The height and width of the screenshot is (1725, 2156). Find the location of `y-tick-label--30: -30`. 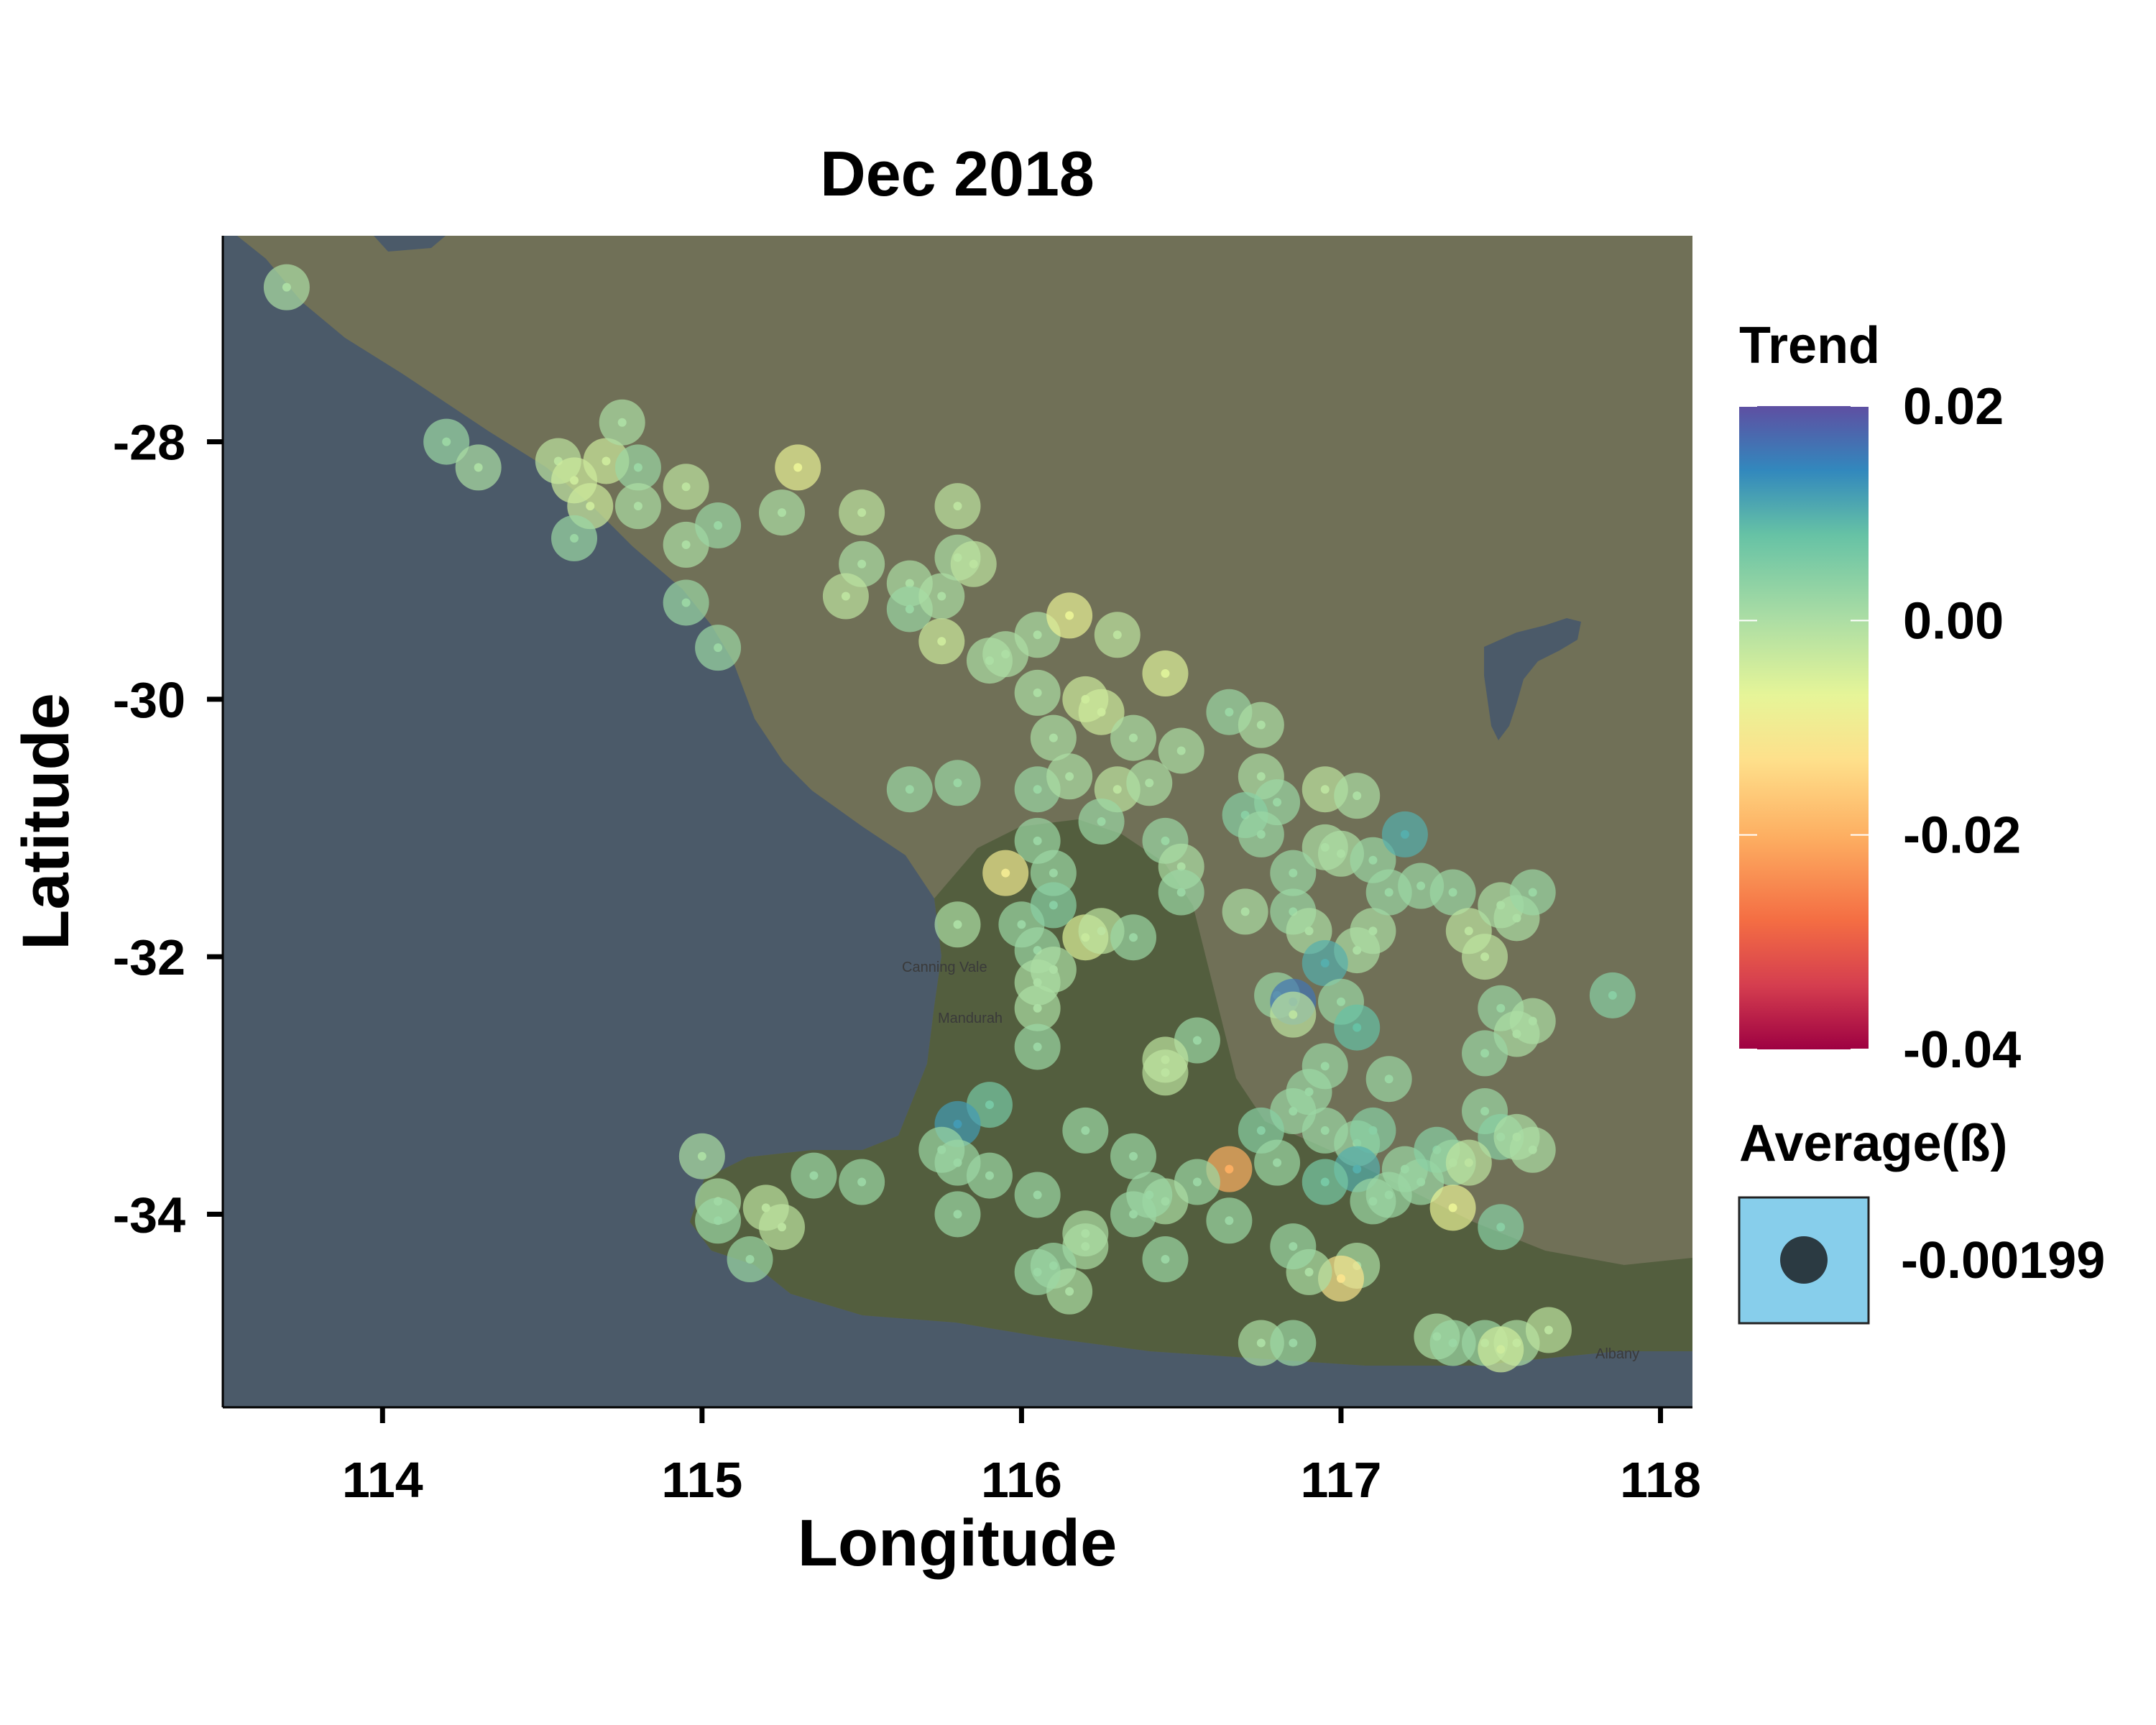

y-tick-label--30: -30 is located at coordinates (149, 700).